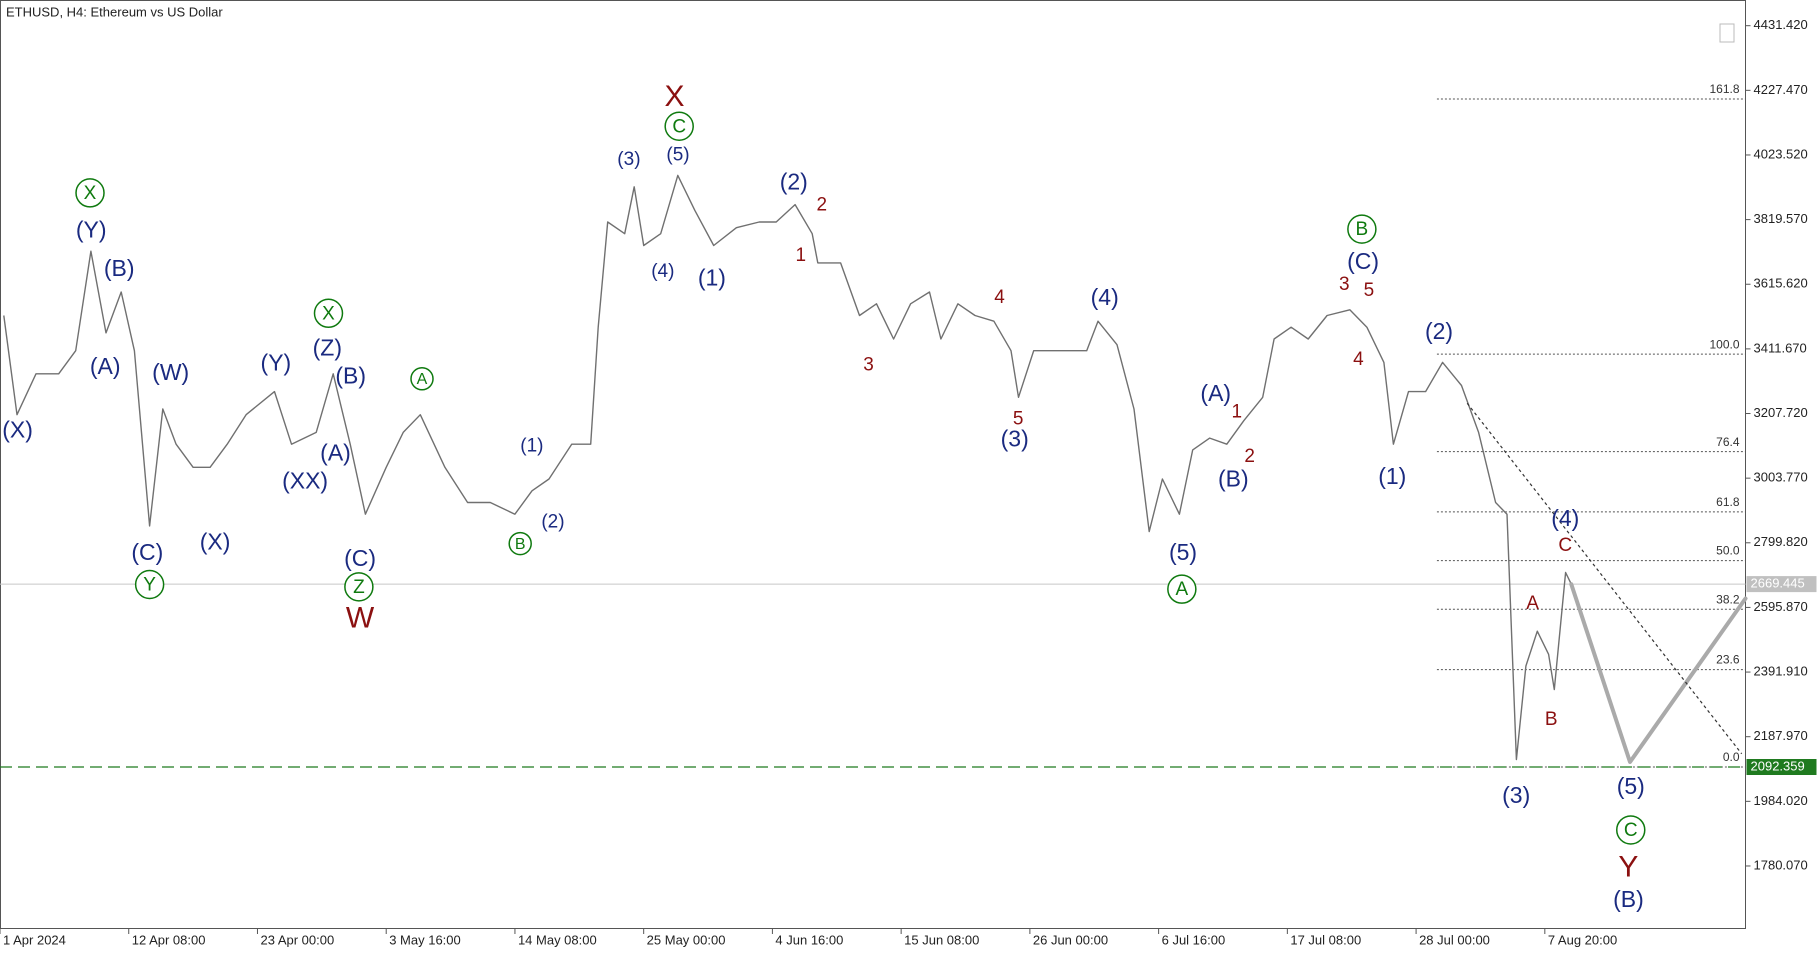  I want to click on fib-label: 76.4, so click(1728, 442).